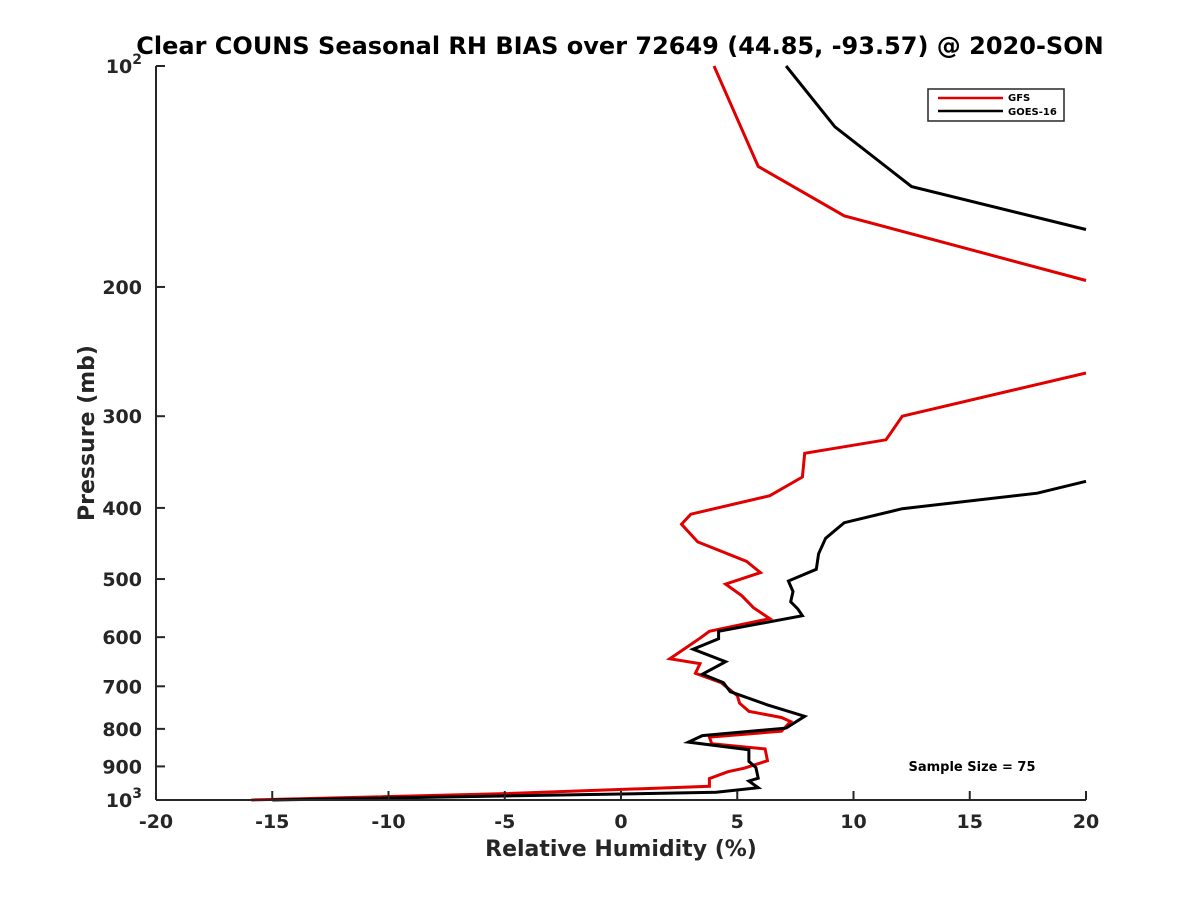 The width and height of the screenshot is (1200, 900). What do you see at coordinates (122, 638) in the screenshot?
I see `y-tick-label: 600` at bounding box center [122, 638].